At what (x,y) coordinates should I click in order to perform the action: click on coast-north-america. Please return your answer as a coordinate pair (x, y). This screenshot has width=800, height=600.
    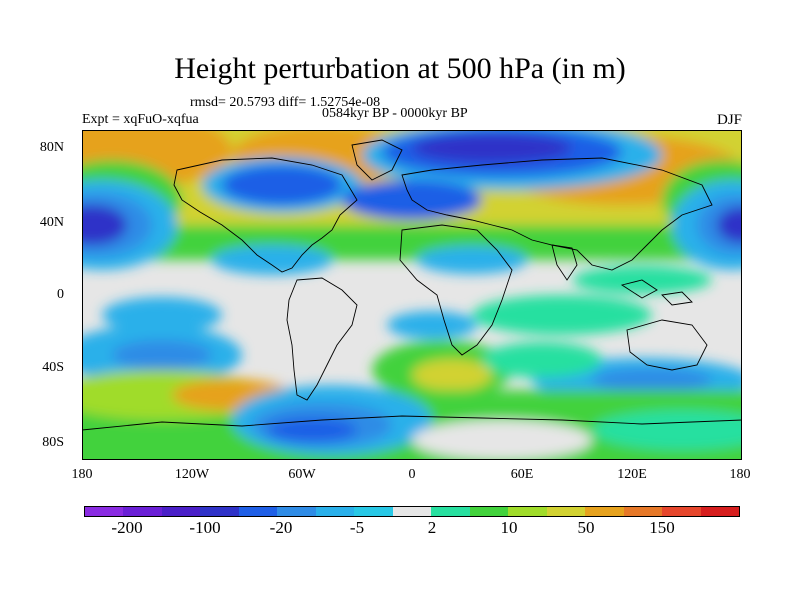
    Looking at the image, I should click on (265, 215).